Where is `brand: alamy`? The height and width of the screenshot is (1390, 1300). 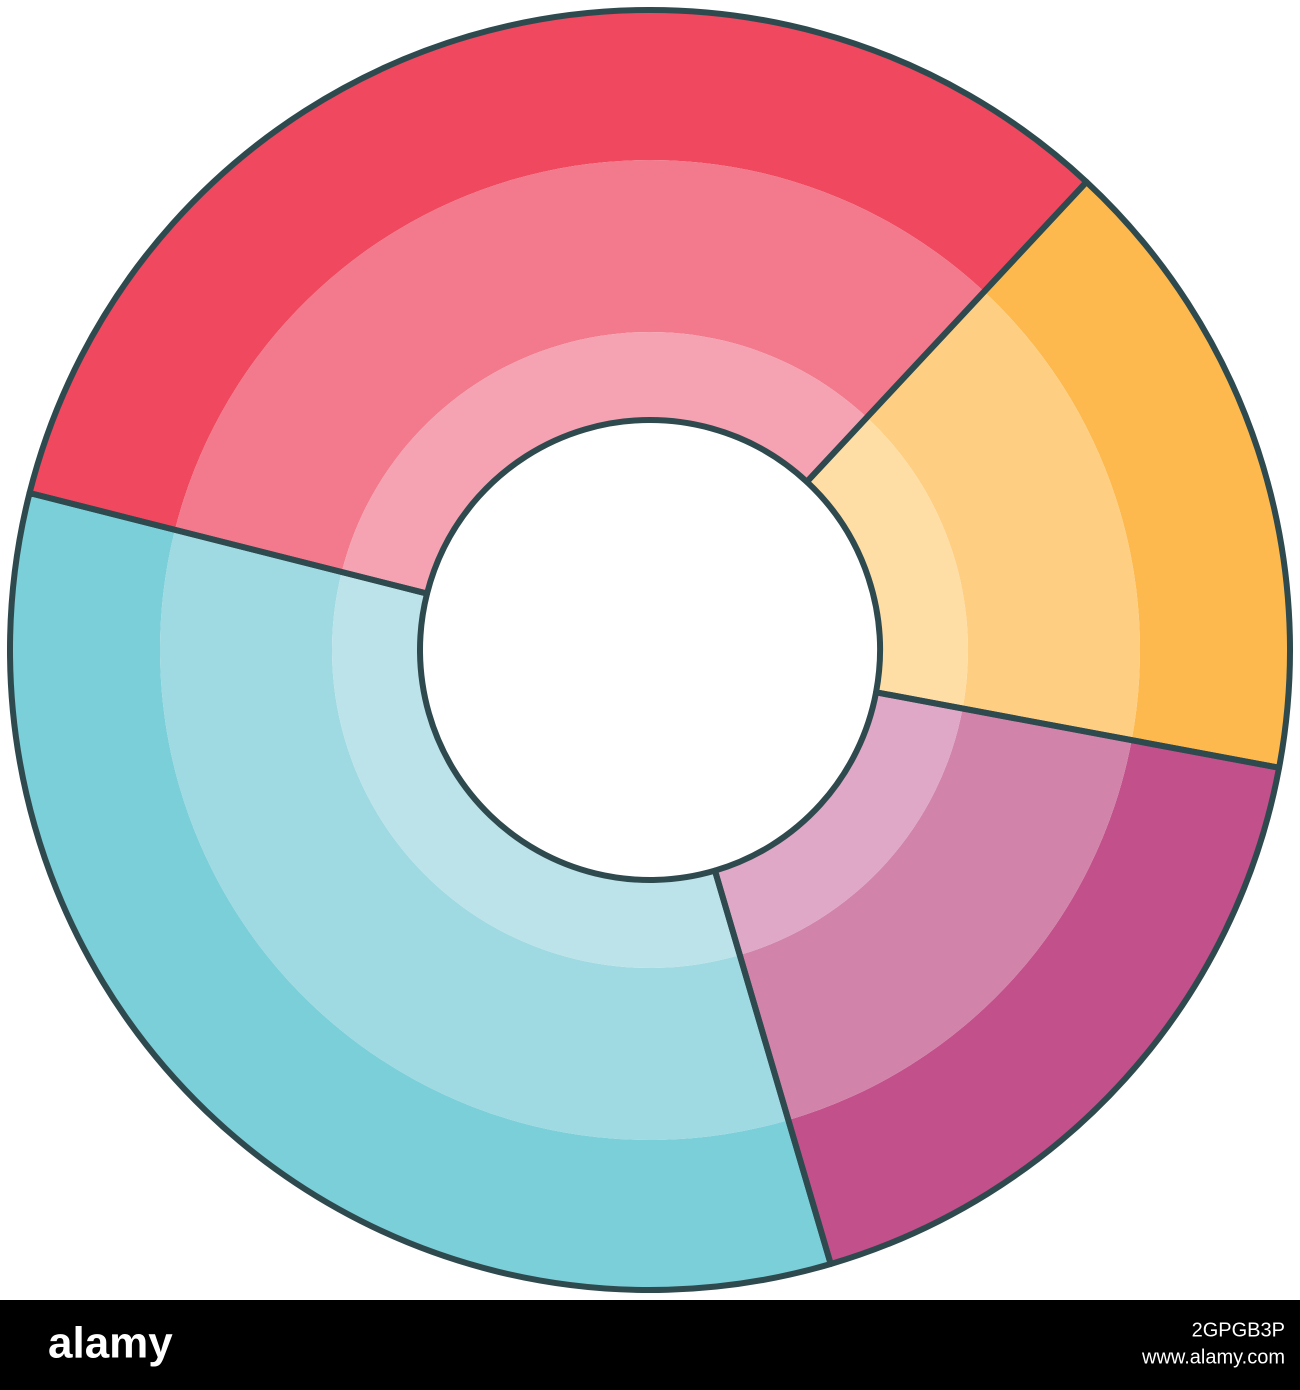 brand: alamy is located at coordinates (110, 1343).